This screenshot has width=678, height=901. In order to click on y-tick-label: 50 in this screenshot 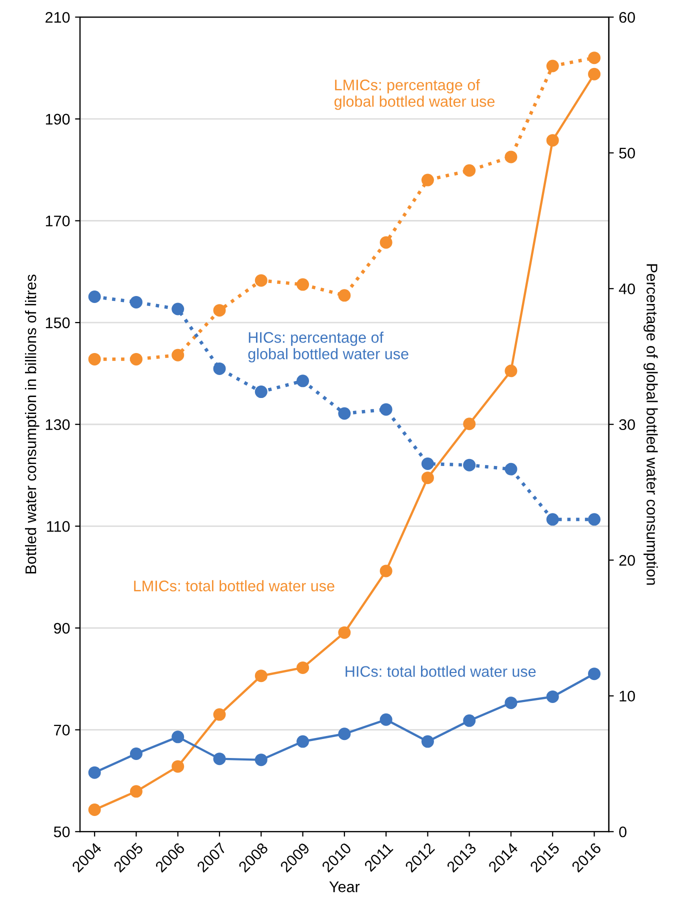, I will do `click(62, 832)`.